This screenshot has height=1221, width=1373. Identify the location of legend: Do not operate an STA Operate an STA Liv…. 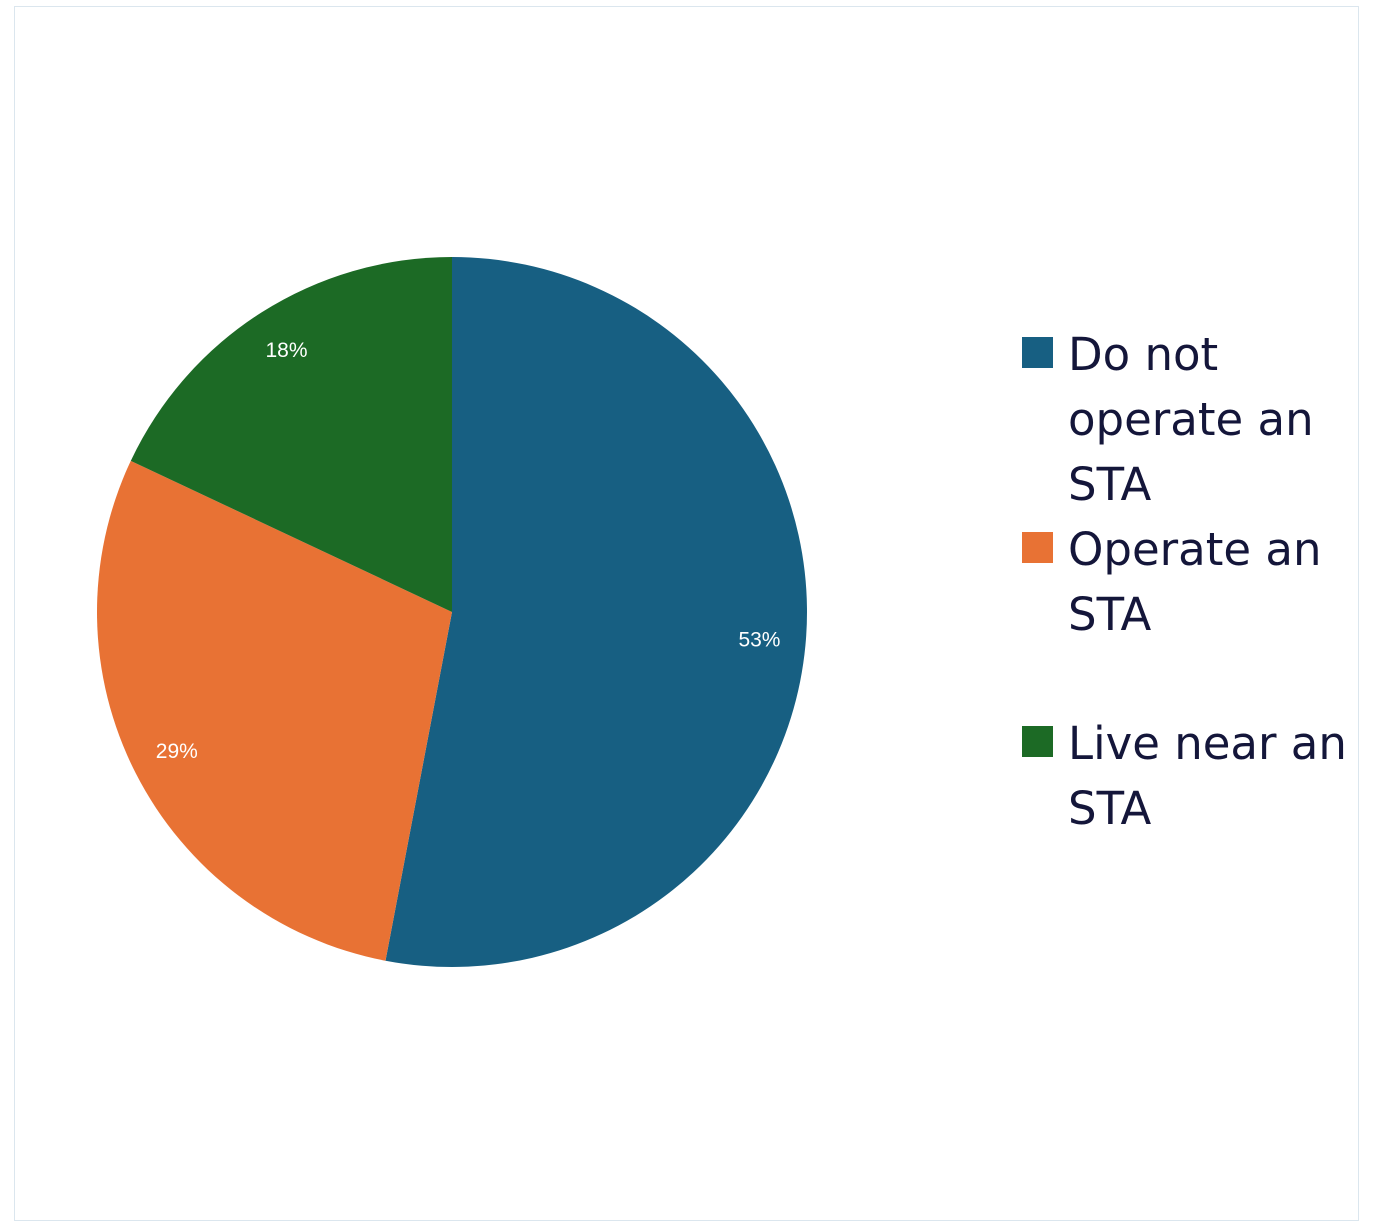
(1187, 581).